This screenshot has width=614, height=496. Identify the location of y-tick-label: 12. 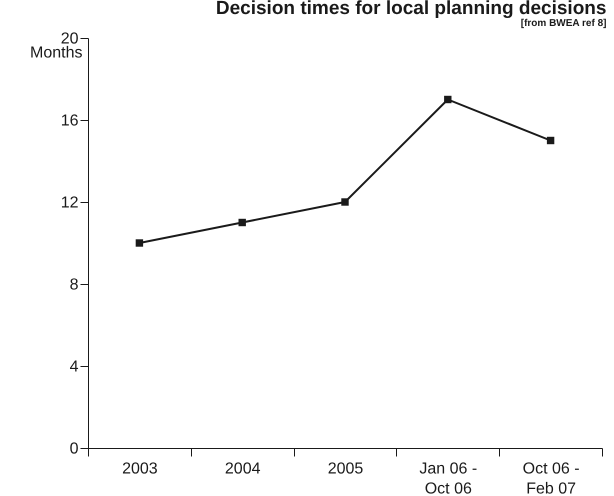
(69, 203).